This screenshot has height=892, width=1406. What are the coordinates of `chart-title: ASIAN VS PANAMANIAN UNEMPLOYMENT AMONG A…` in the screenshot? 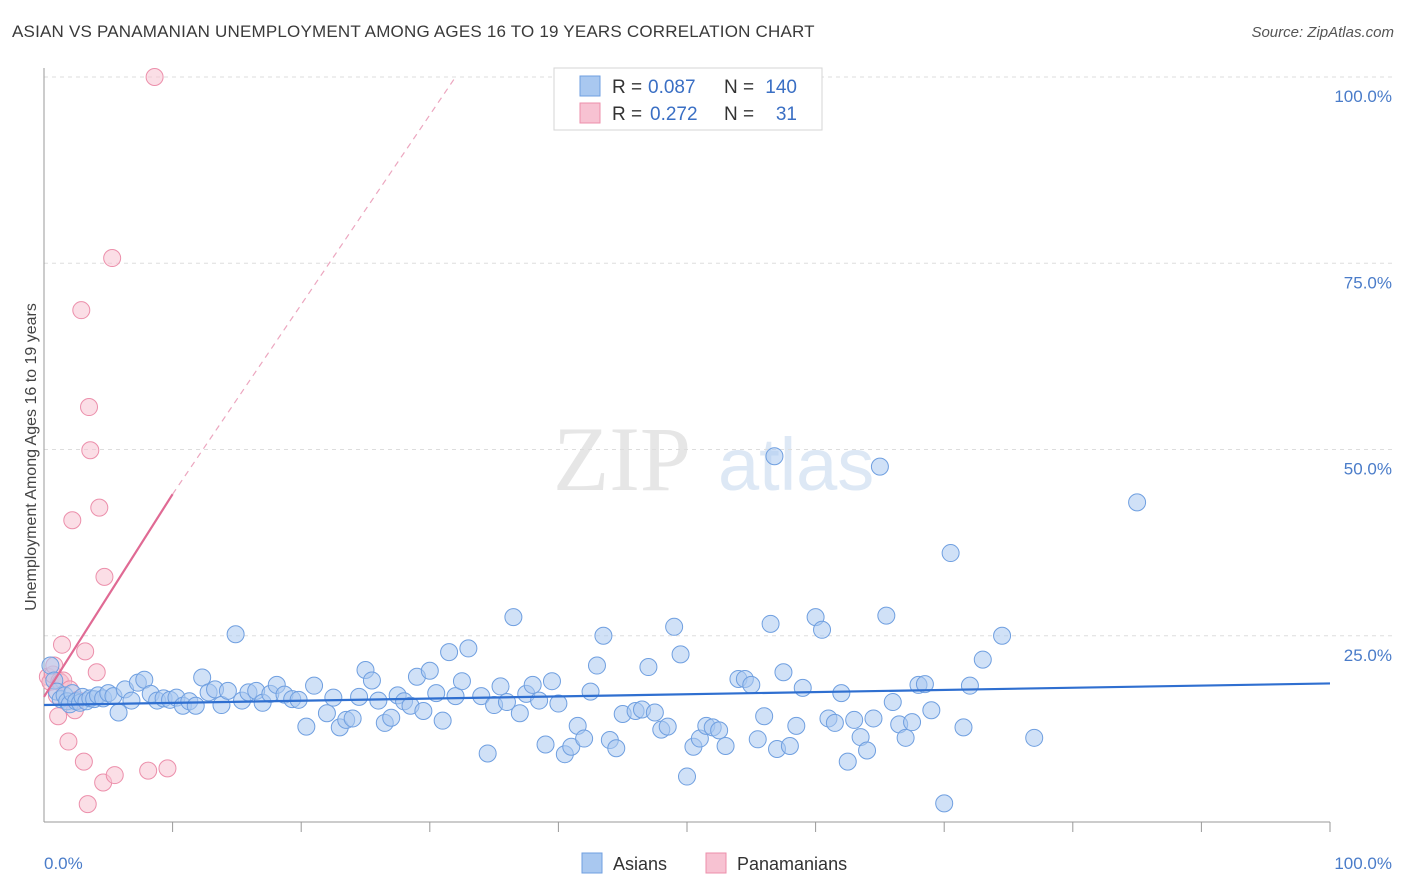 It's located at (413, 31).